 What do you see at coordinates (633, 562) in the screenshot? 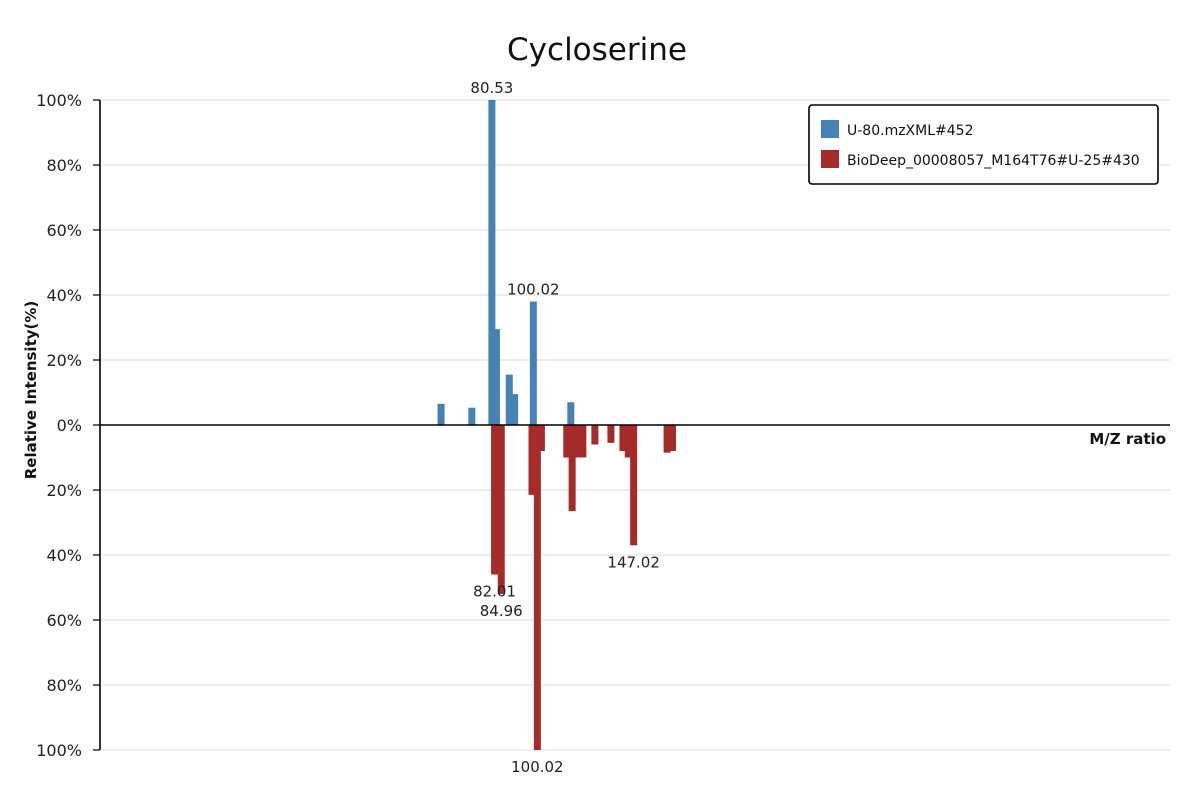
I see `peak-label: 147.02` at bounding box center [633, 562].